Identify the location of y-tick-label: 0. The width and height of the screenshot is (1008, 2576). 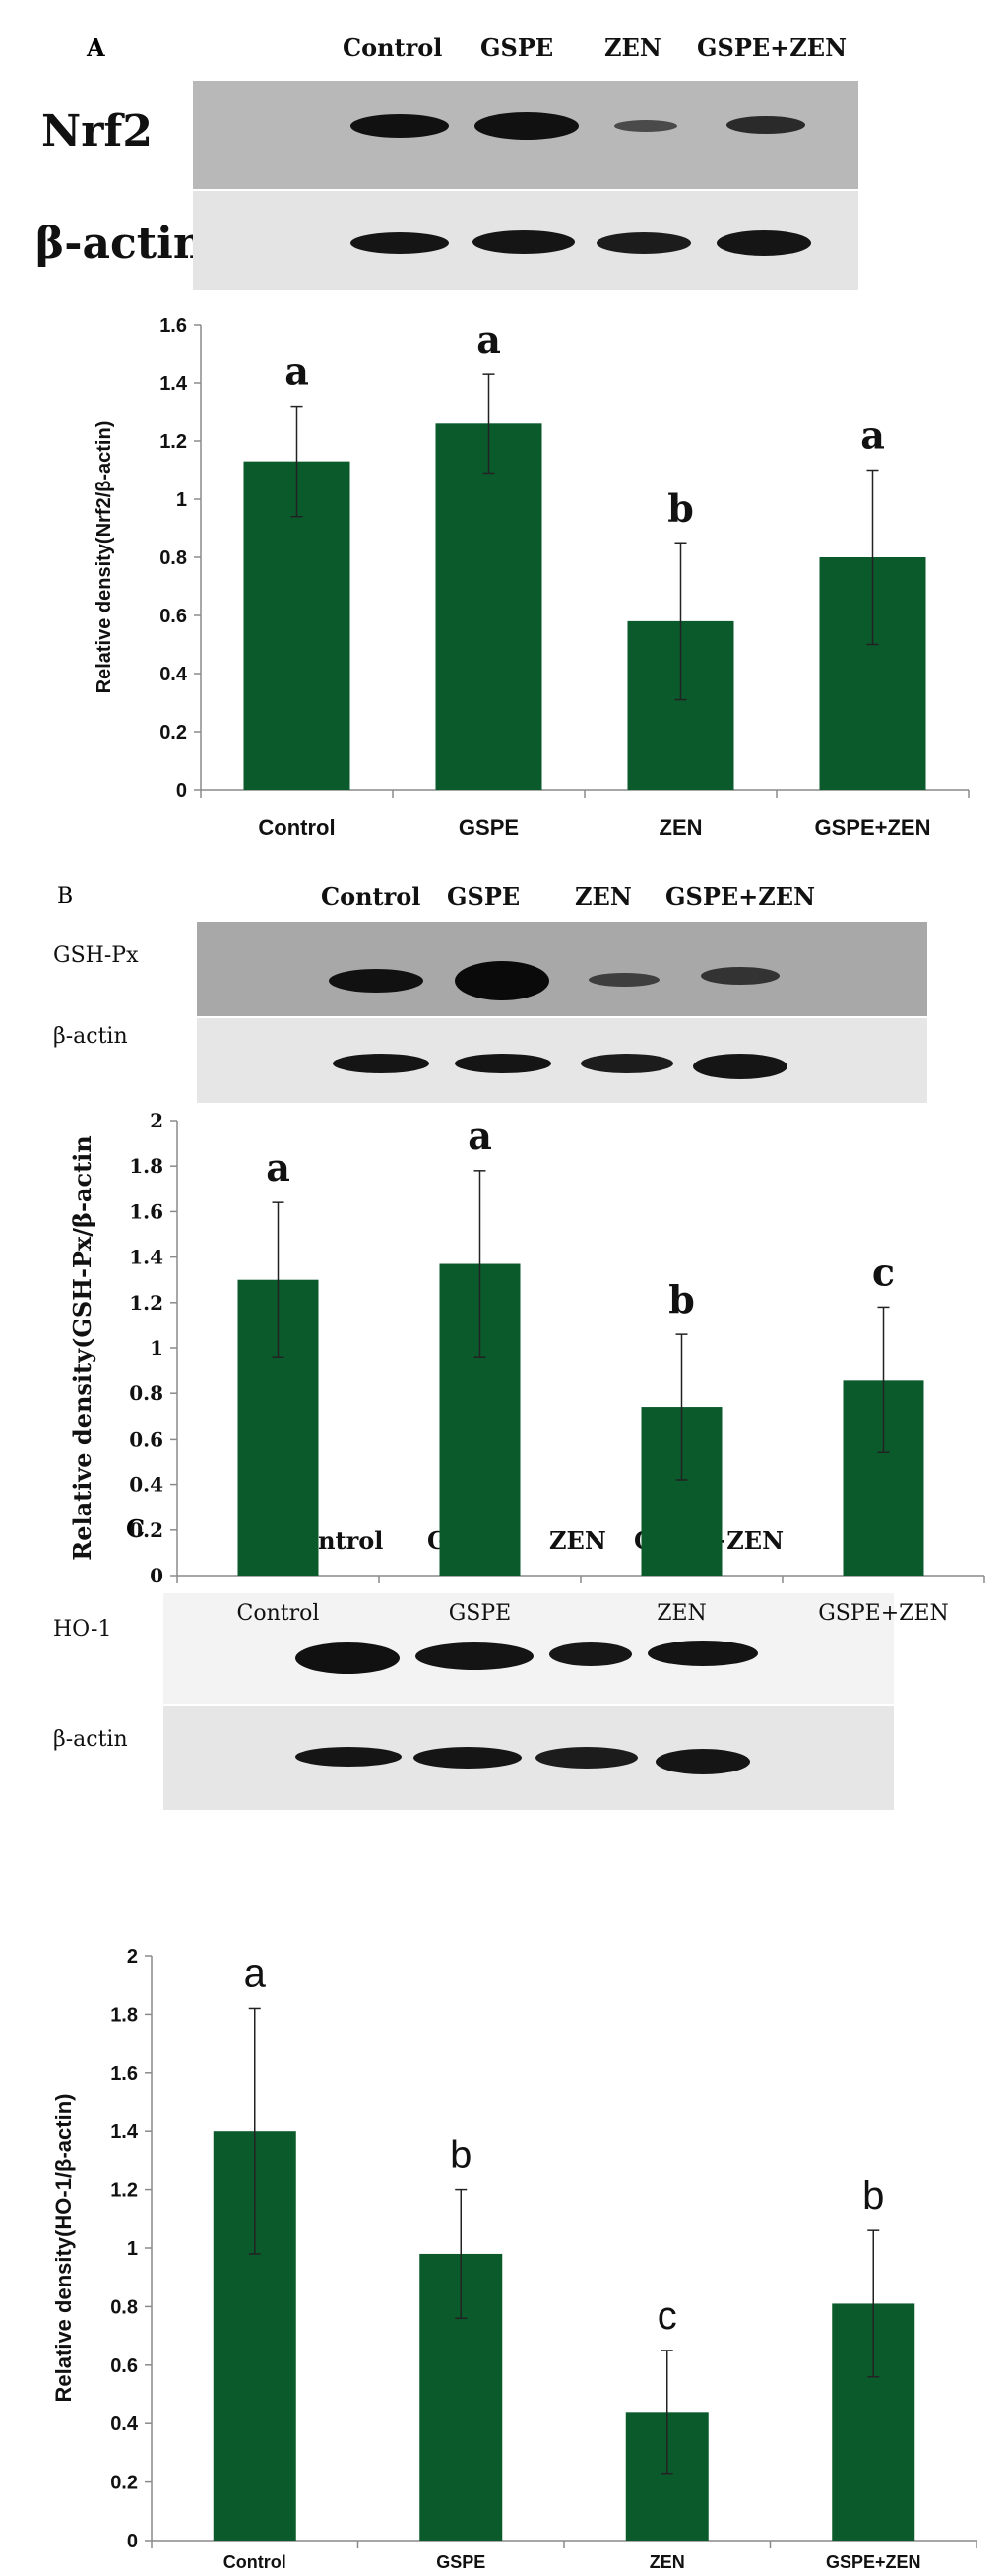
(181, 791).